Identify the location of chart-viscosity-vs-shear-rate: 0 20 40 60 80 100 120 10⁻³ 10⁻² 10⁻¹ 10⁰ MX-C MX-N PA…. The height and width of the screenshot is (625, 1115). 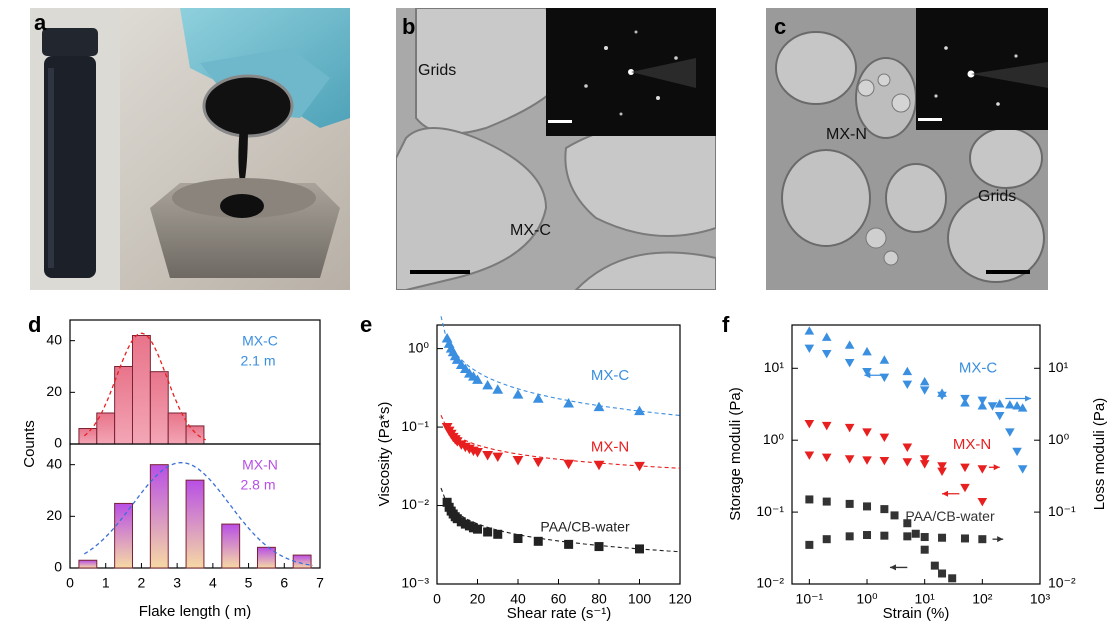
(534, 469).